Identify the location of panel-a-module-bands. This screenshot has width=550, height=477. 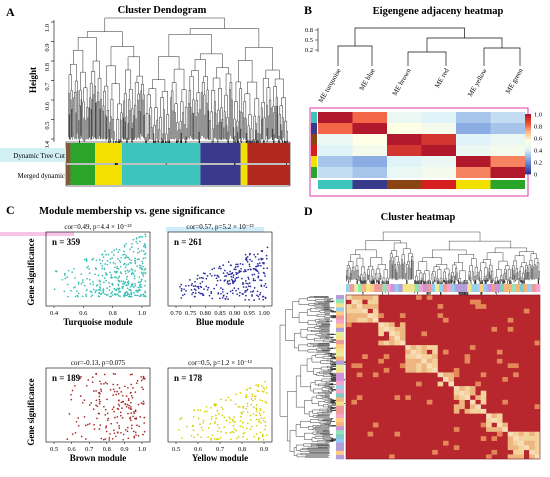
(178, 164).